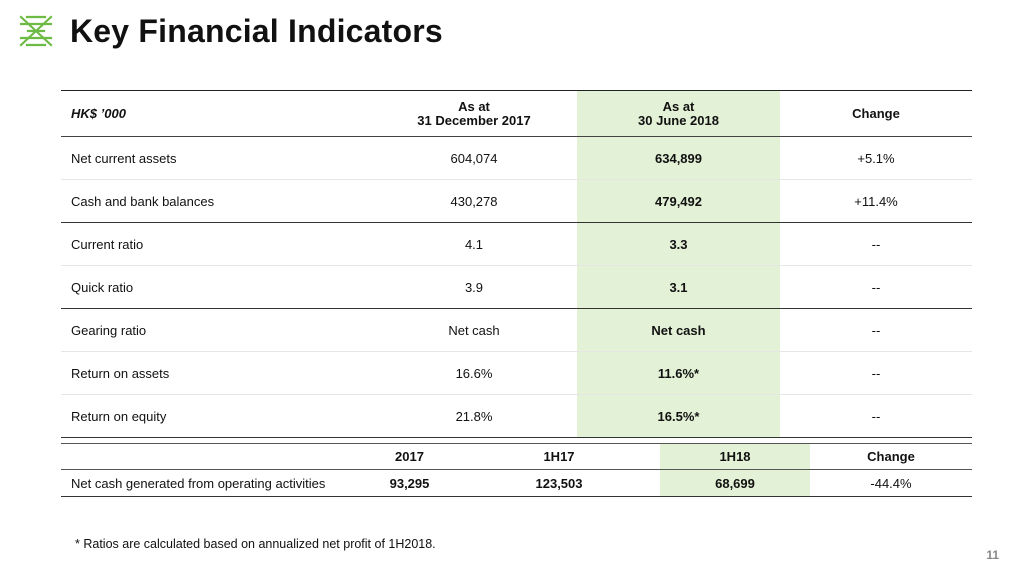  What do you see at coordinates (216, 330) in the screenshot?
I see `row-label: Gearing ratio` at bounding box center [216, 330].